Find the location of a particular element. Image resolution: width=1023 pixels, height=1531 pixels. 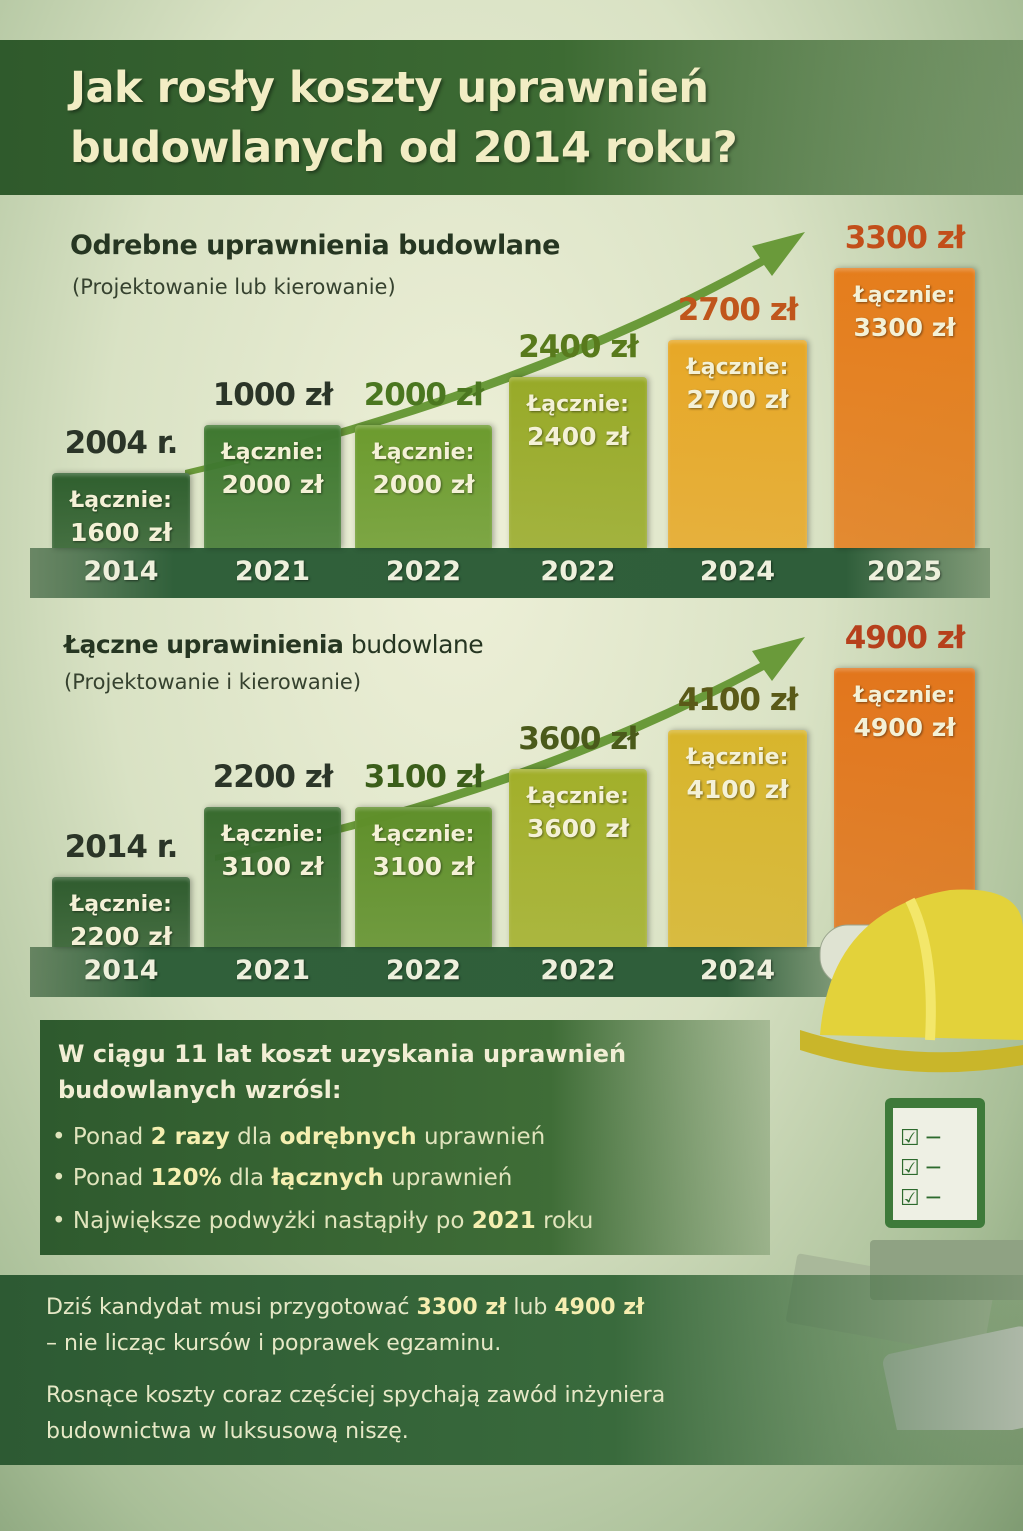

summary-bullet-1: • Ponad 2 razy dla odrębnych uprawnień is located at coordinates (298, 1137).